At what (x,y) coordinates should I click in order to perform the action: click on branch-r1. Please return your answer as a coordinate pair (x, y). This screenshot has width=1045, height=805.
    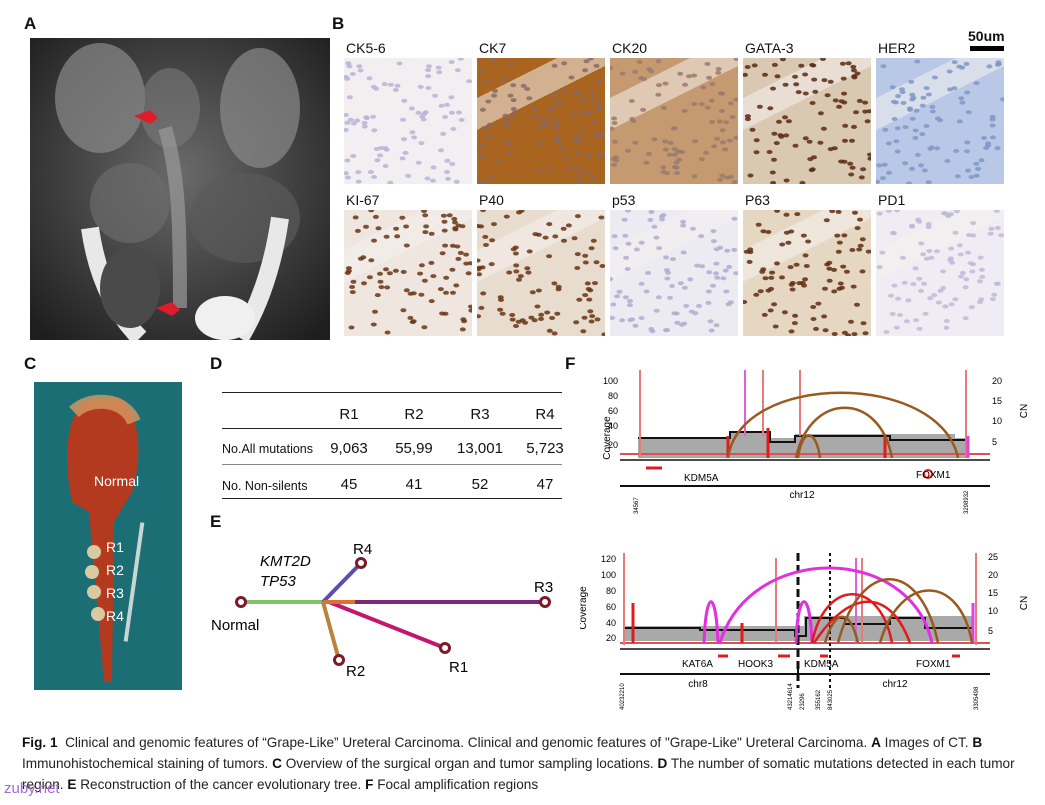
    Looking at the image, I should click on (387, 625).